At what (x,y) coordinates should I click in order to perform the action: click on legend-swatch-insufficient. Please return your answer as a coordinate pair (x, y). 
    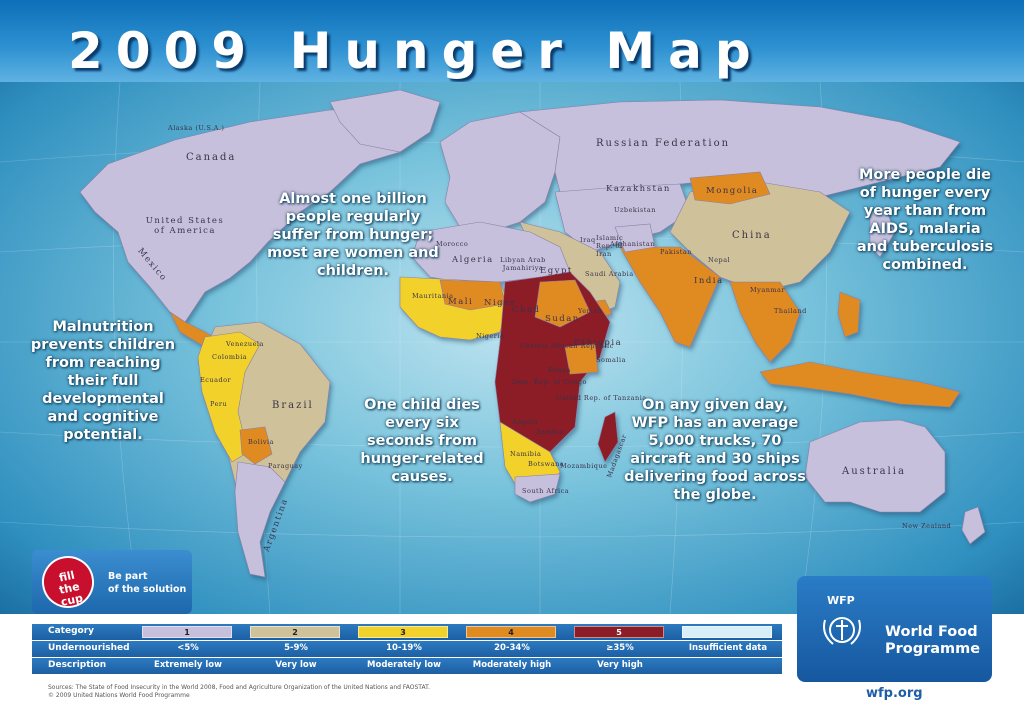
    Looking at the image, I should click on (727, 632).